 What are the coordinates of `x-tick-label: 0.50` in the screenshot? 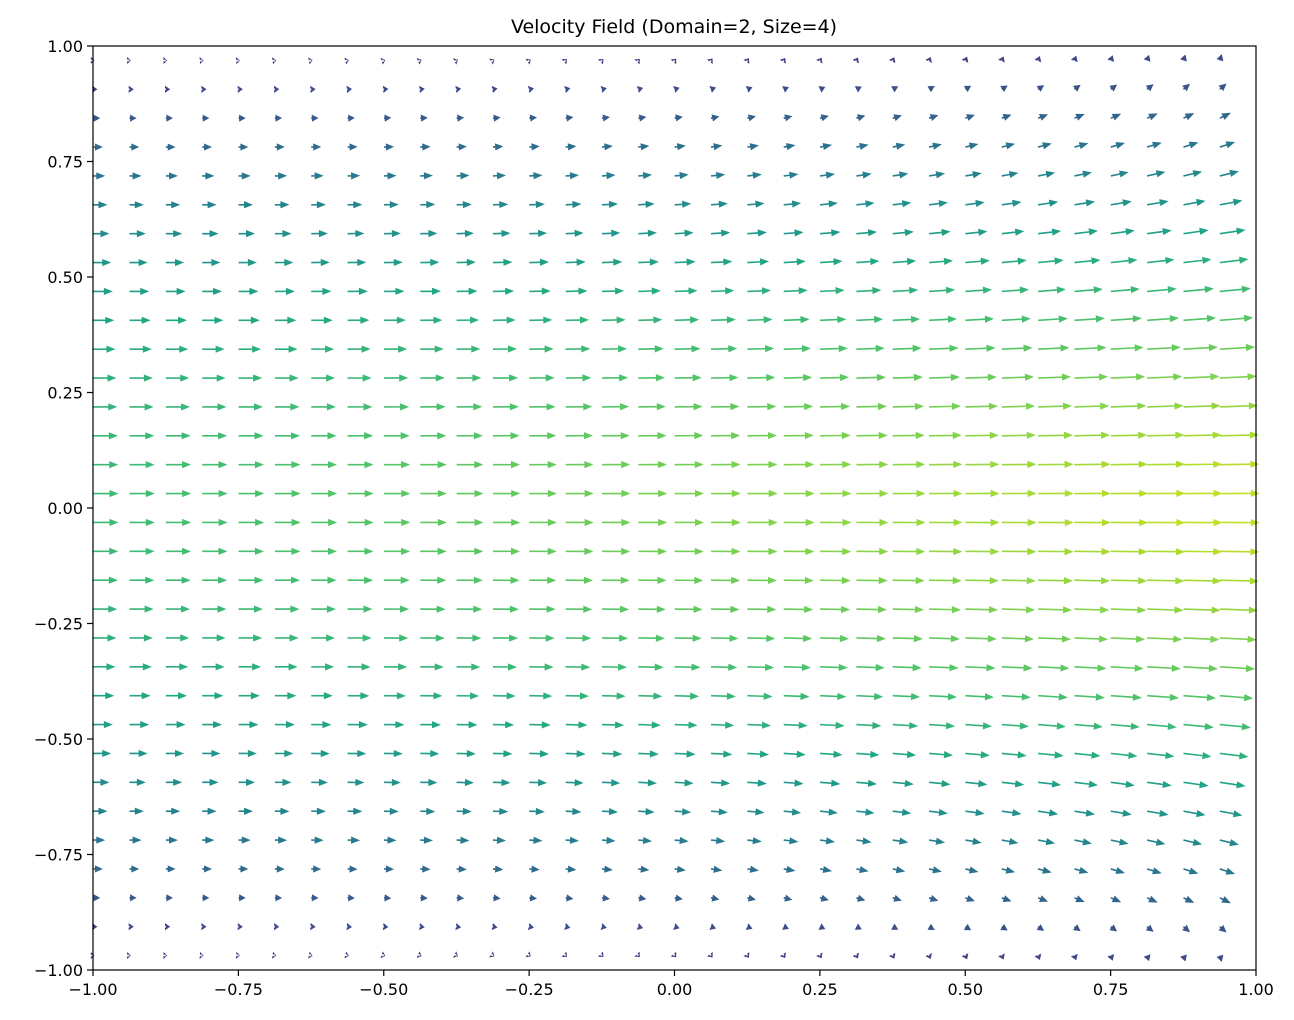 It's located at (965, 989).